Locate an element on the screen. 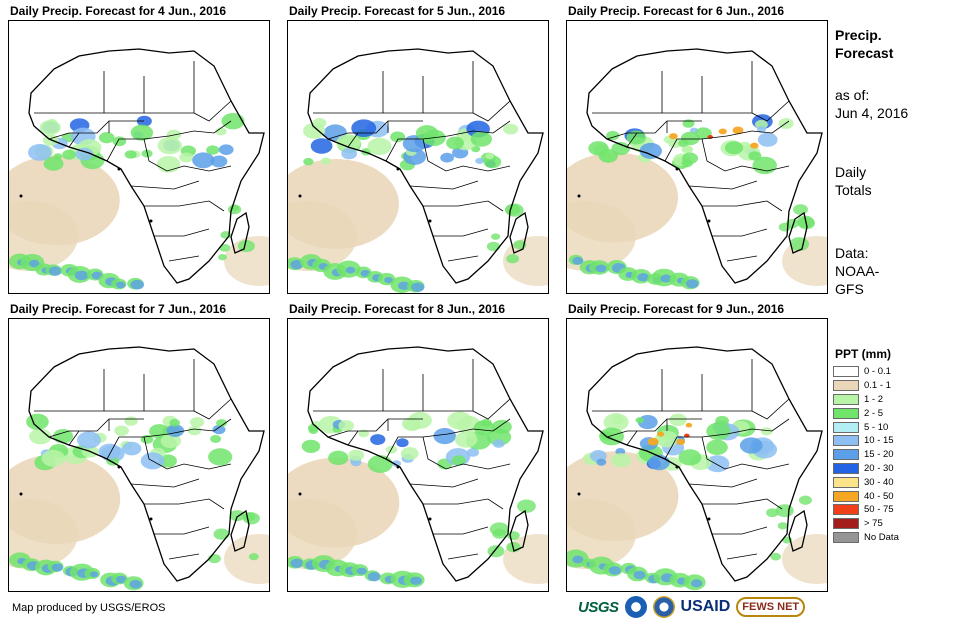  forecast-panel: Daily Precip. Forecast for 4 Jun., 2016 is located at coordinates (141, 150).